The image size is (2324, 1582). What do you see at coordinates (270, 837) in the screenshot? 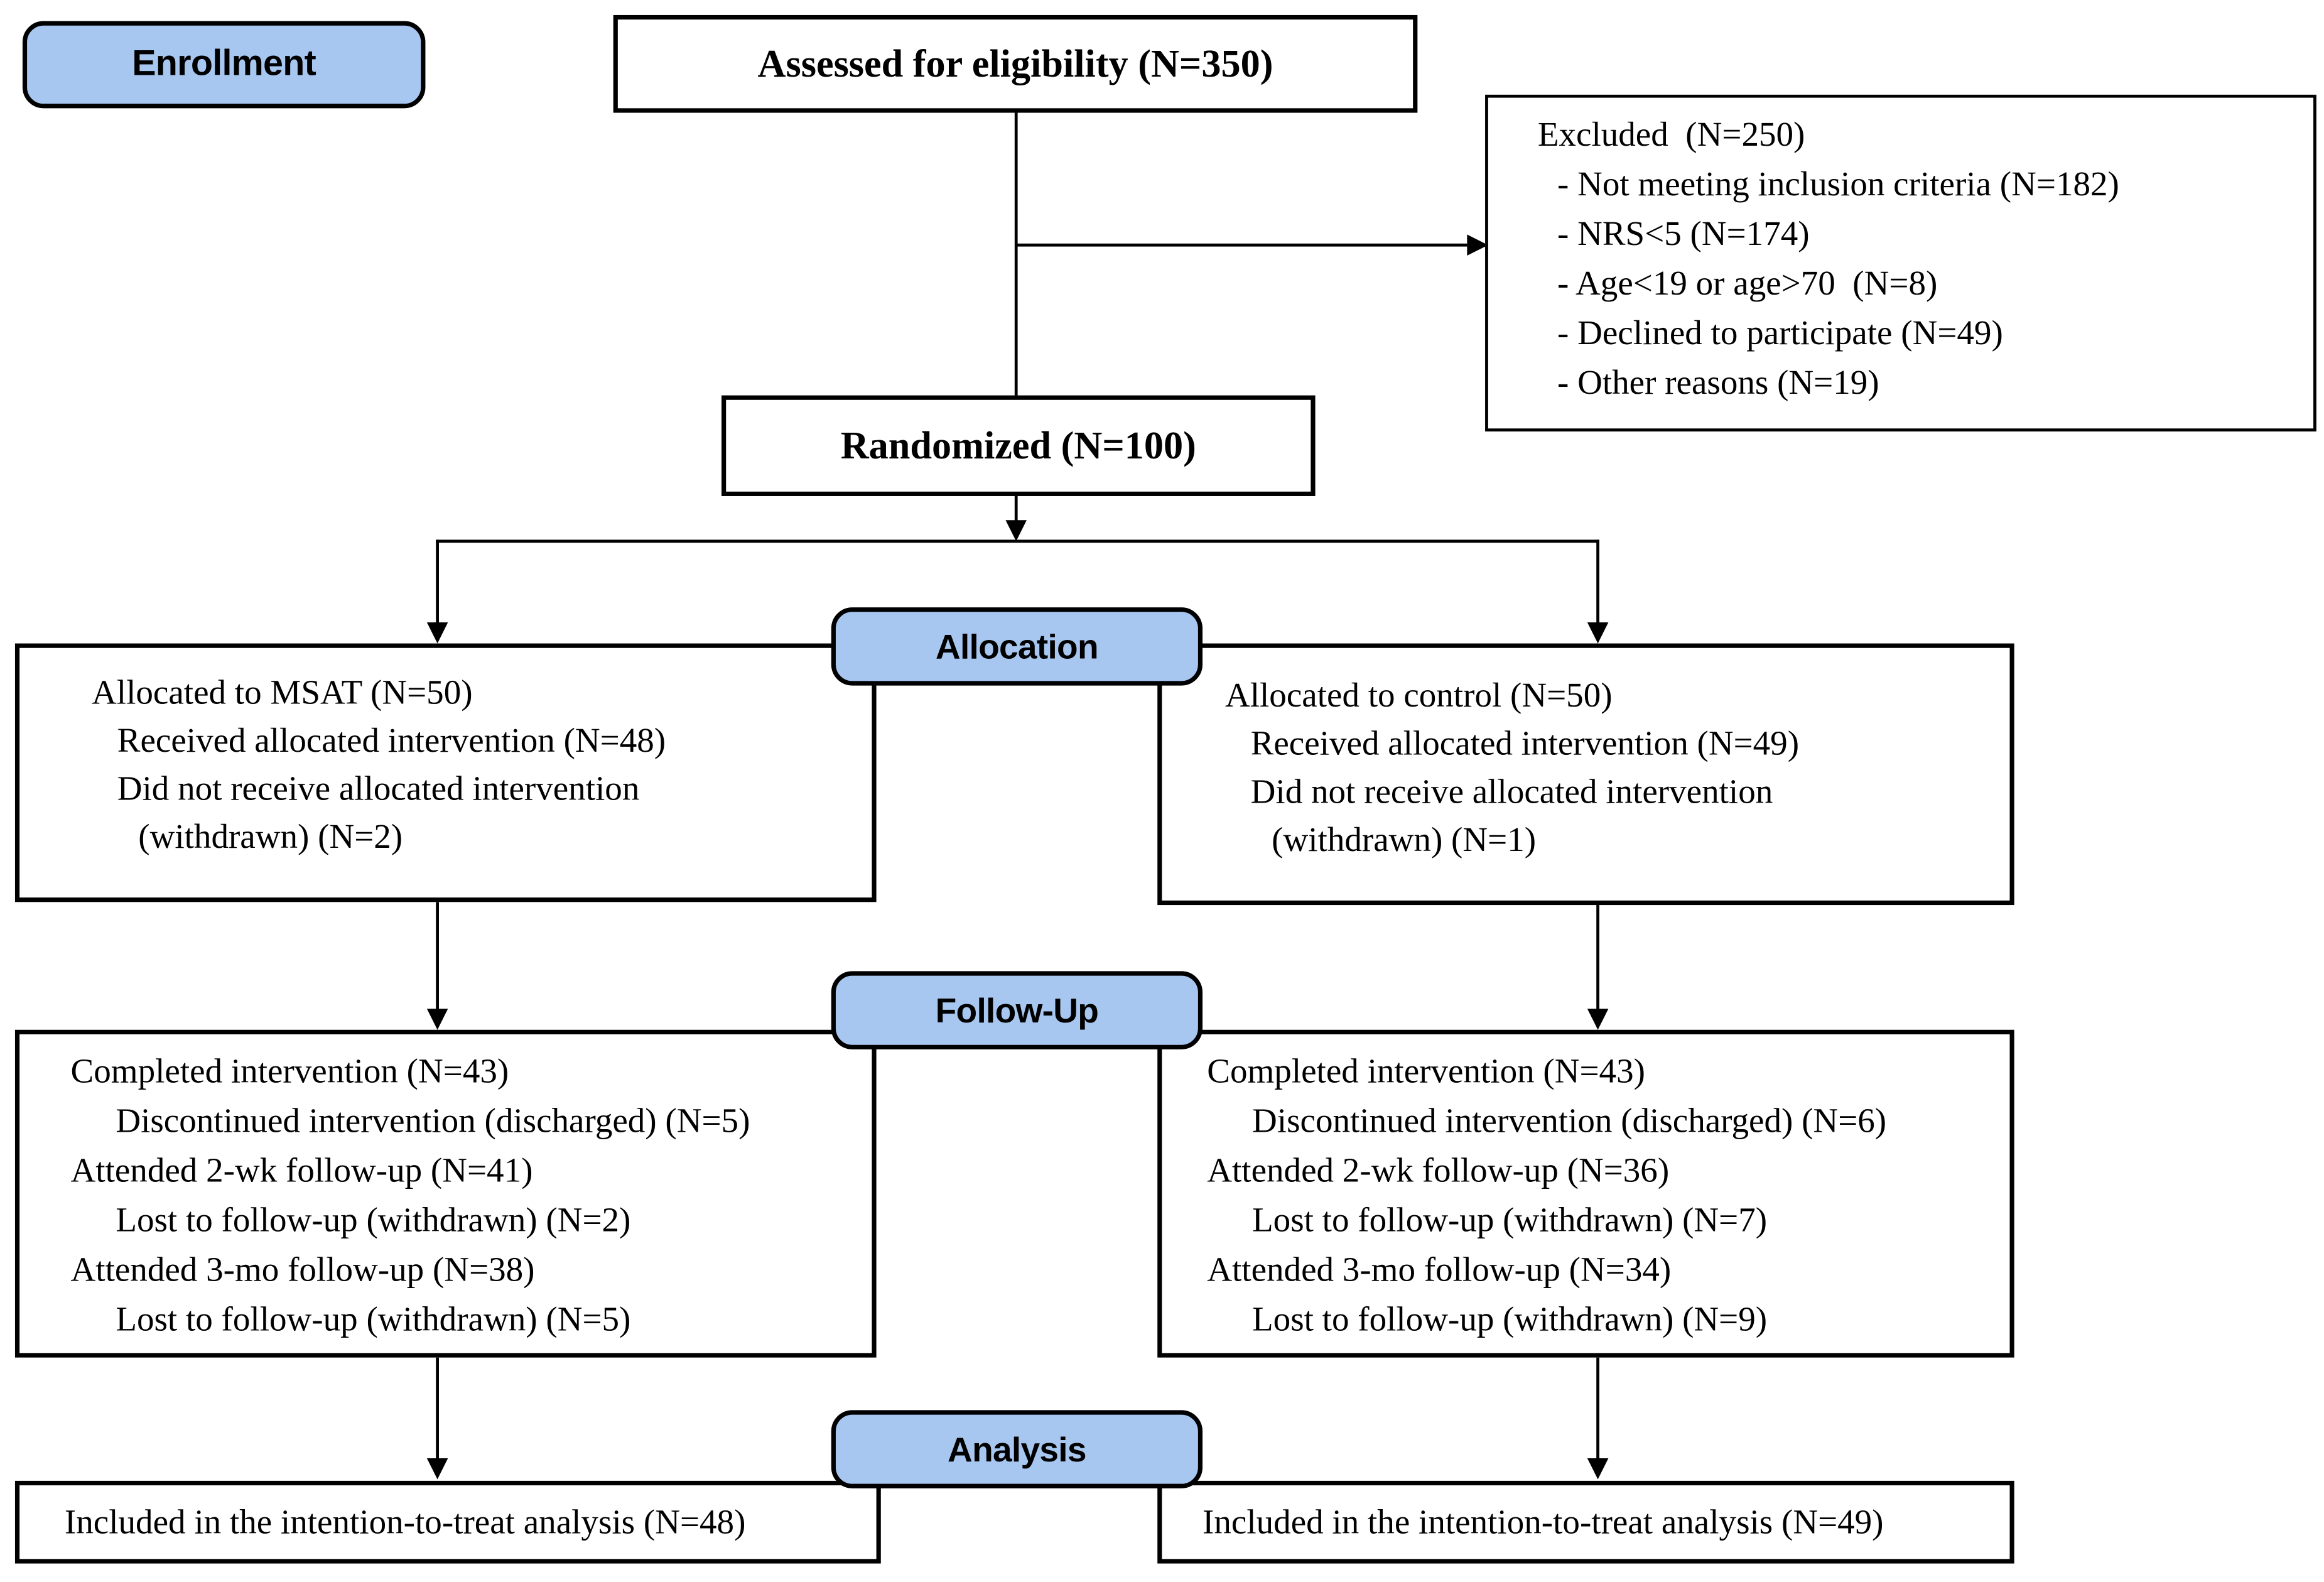
I see `allocation-msat-line: (withdrawn) (N=2)` at bounding box center [270, 837].